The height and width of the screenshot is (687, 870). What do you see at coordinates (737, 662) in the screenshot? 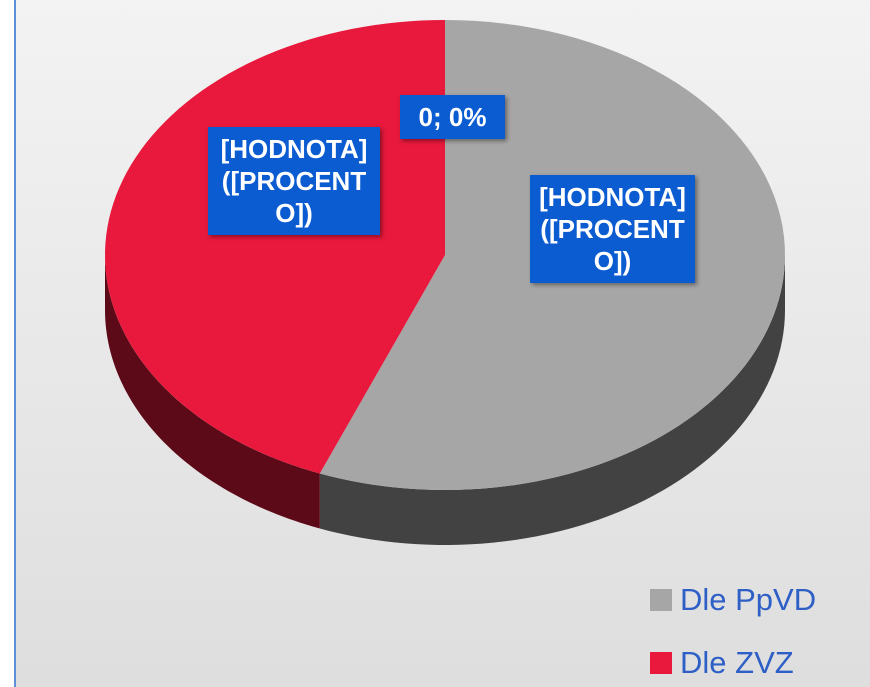
I see `legend-label: Dle ZVZ` at bounding box center [737, 662].